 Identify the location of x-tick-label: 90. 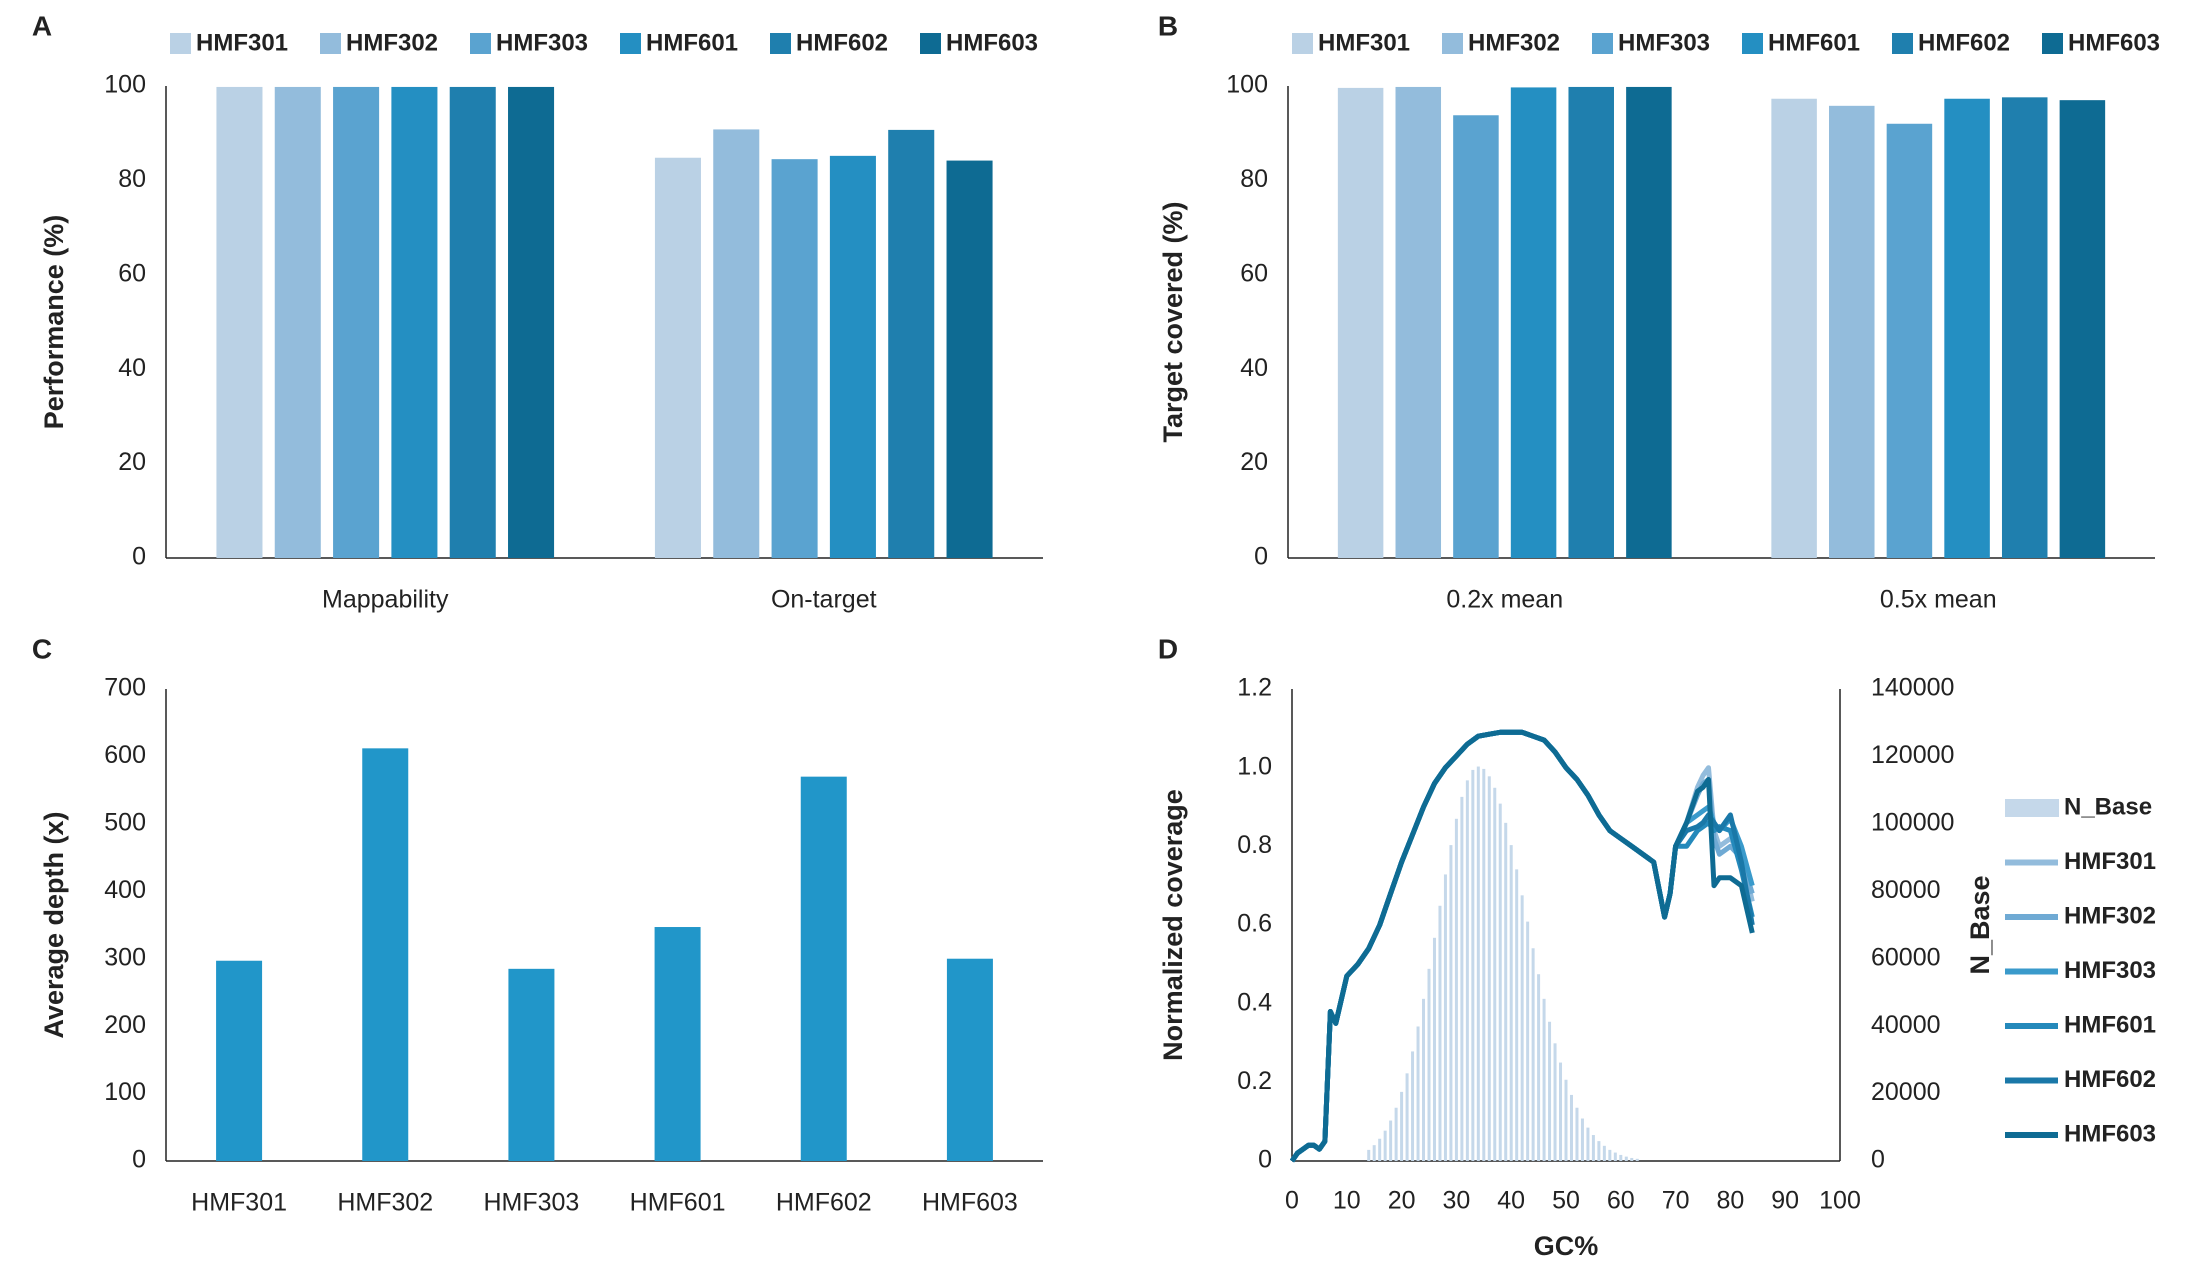
(1785, 1201).